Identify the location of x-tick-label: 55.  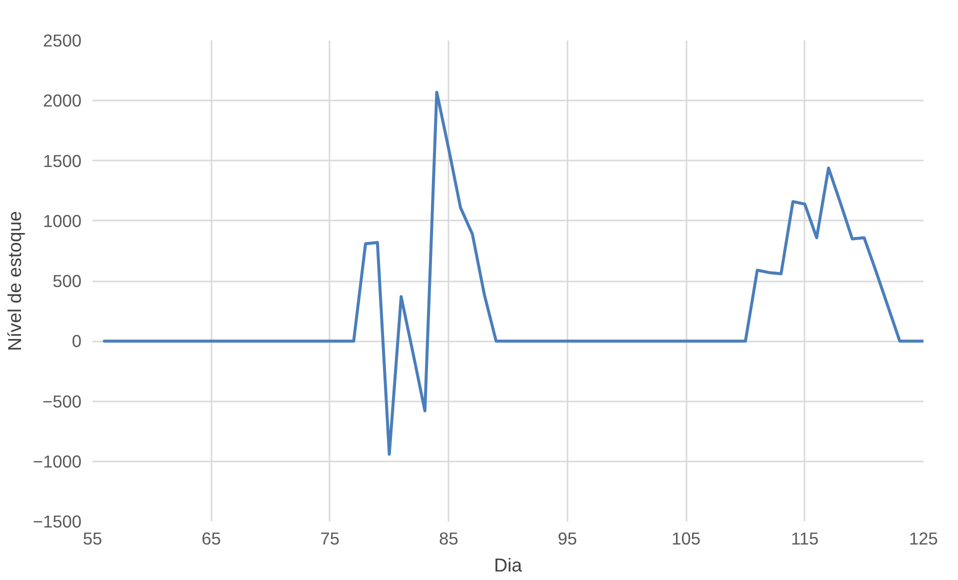
(92, 538).